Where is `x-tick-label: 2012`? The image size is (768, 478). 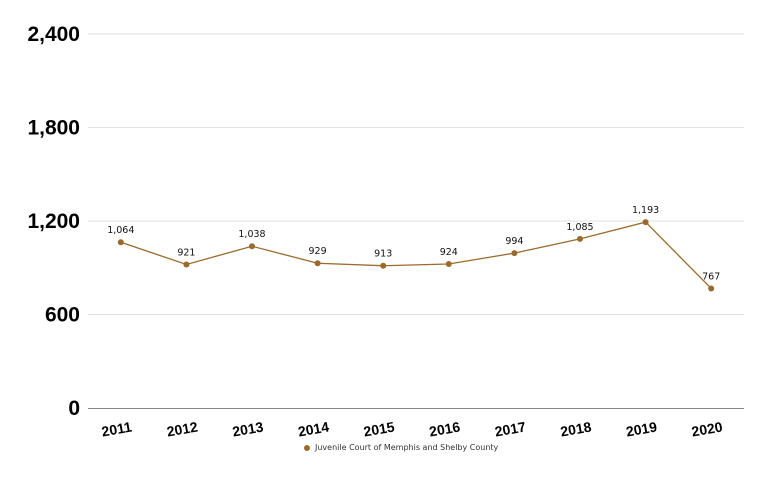 x-tick-label: 2012 is located at coordinates (182, 428).